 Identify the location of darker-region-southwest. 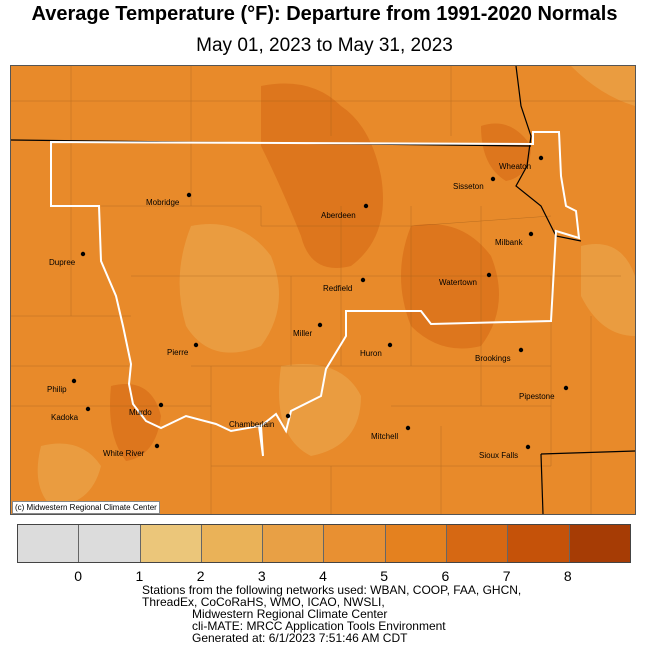
(135, 422).